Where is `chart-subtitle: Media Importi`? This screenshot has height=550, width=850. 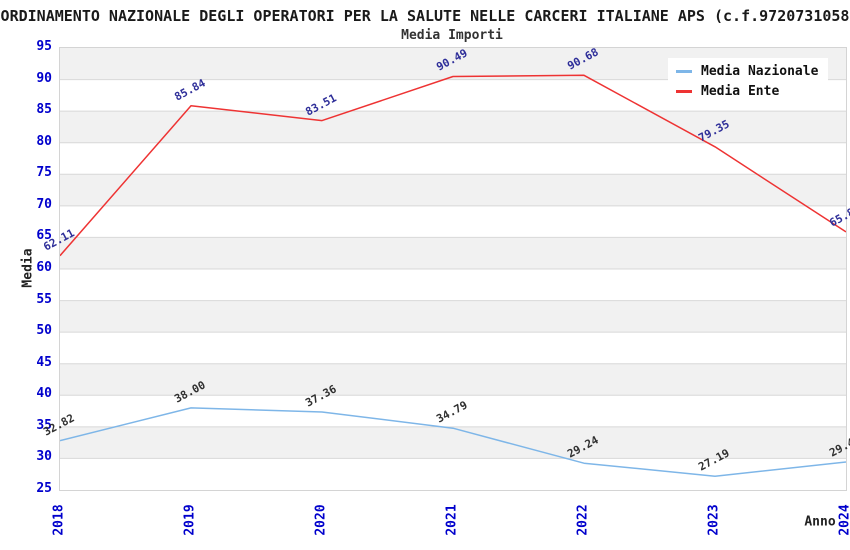
chart-subtitle: Media Importi is located at coordinates (452, 35).